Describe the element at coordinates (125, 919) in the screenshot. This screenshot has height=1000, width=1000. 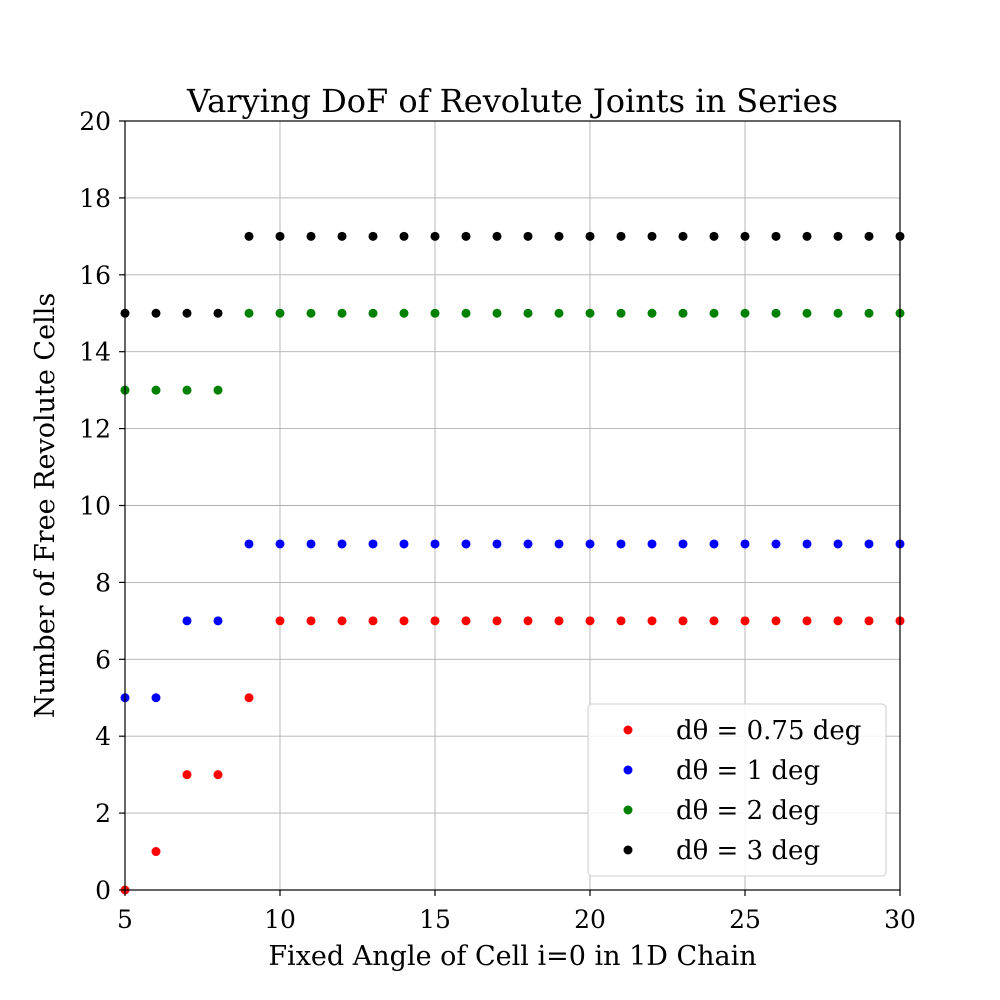
I see `x-tick-label: 5` at that location.